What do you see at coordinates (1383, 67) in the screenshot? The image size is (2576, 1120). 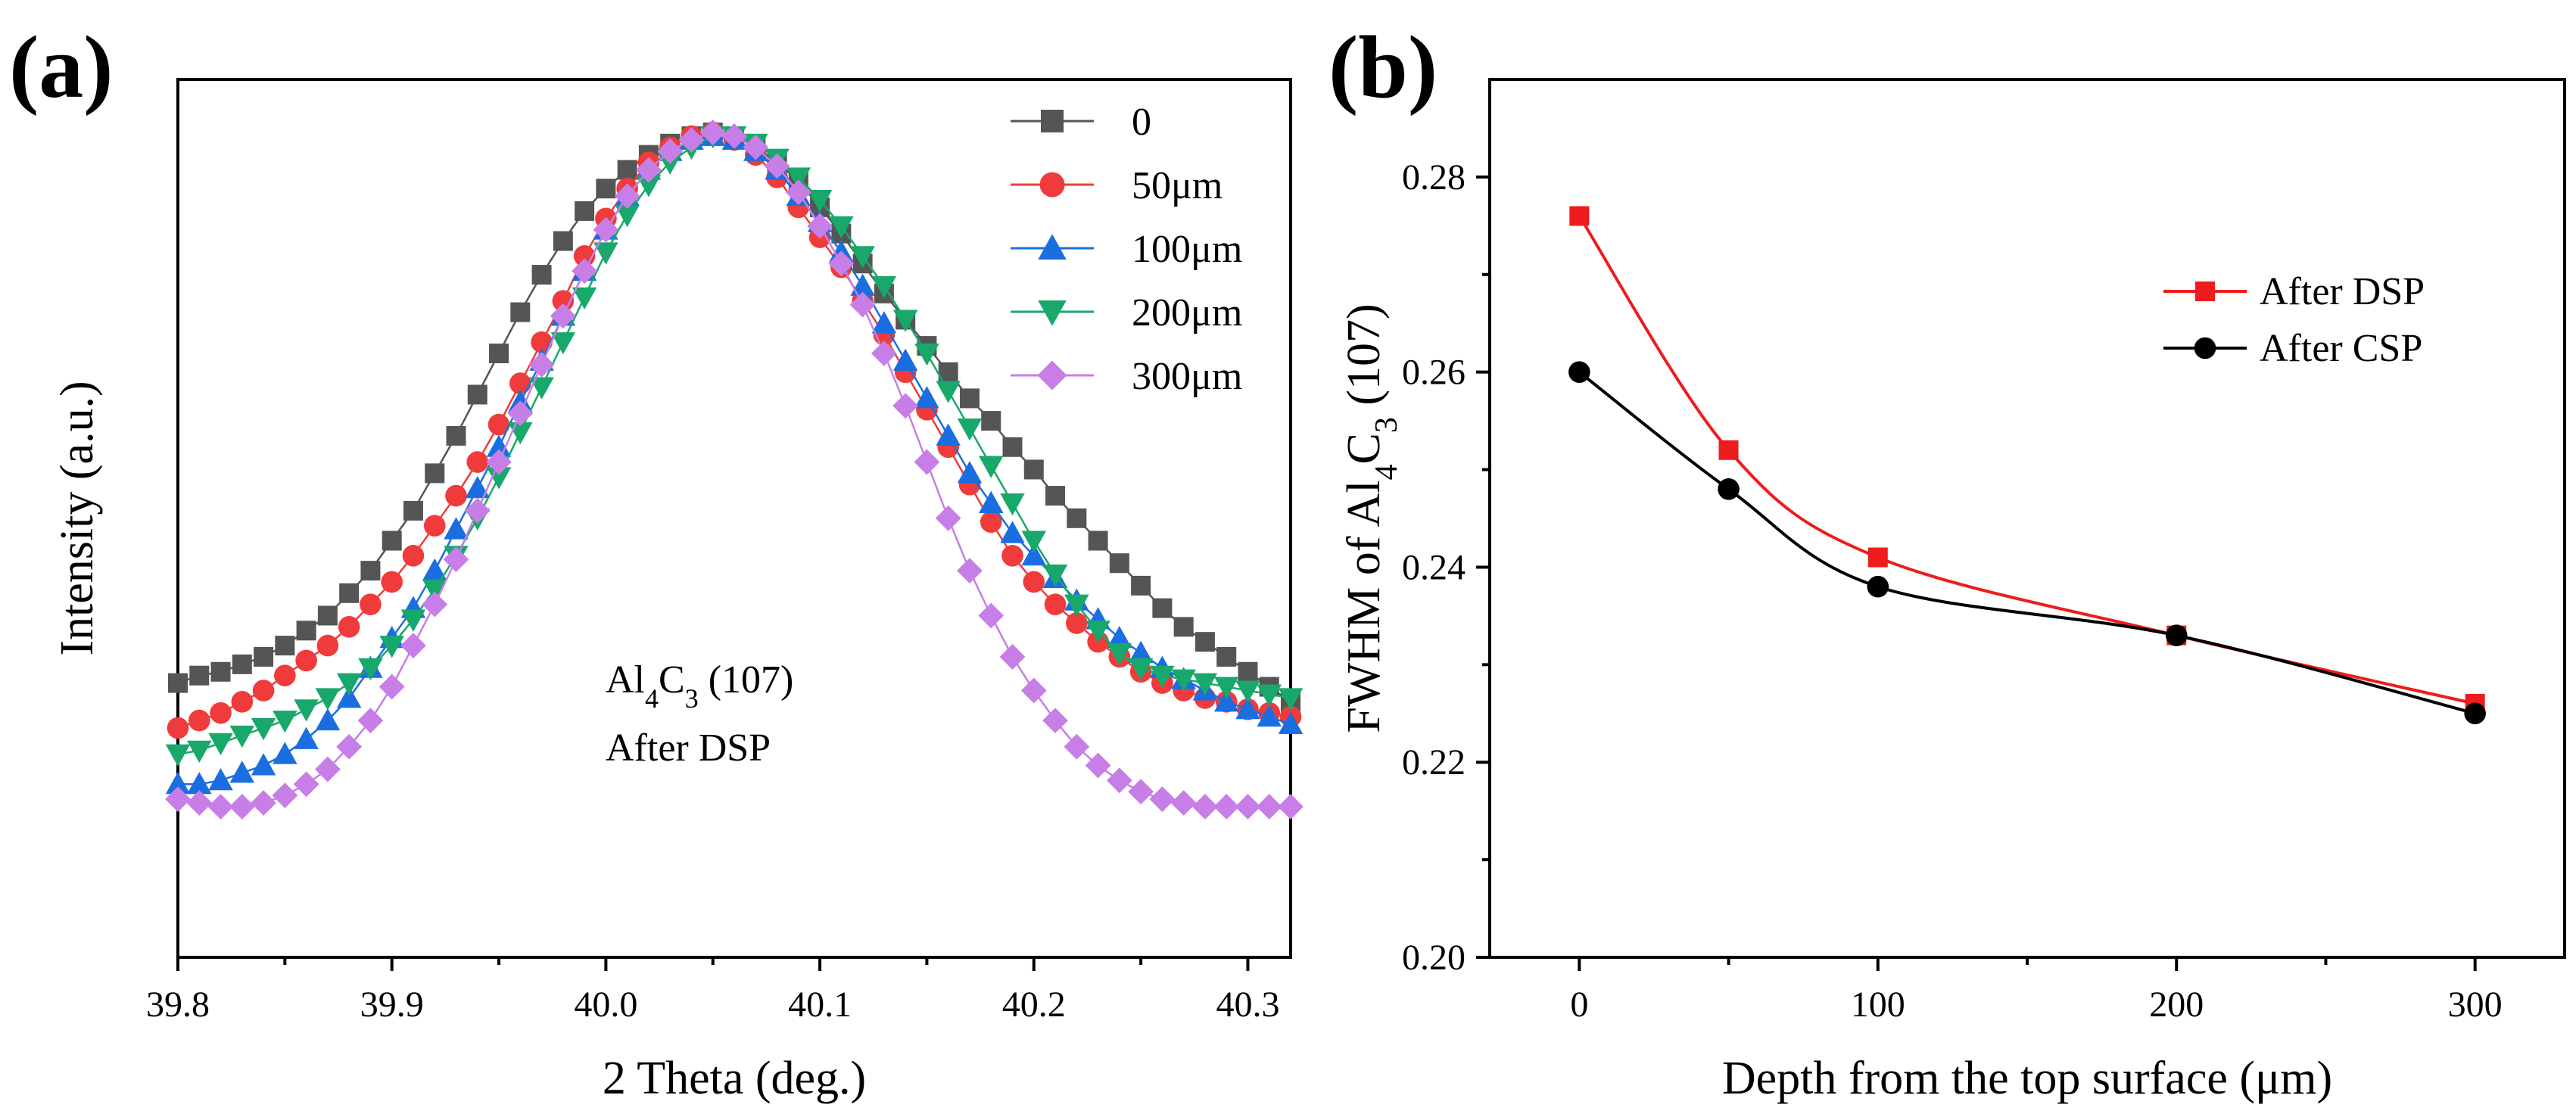 I see `panel-b-label: (b)` at bounding box center [1383, 67].